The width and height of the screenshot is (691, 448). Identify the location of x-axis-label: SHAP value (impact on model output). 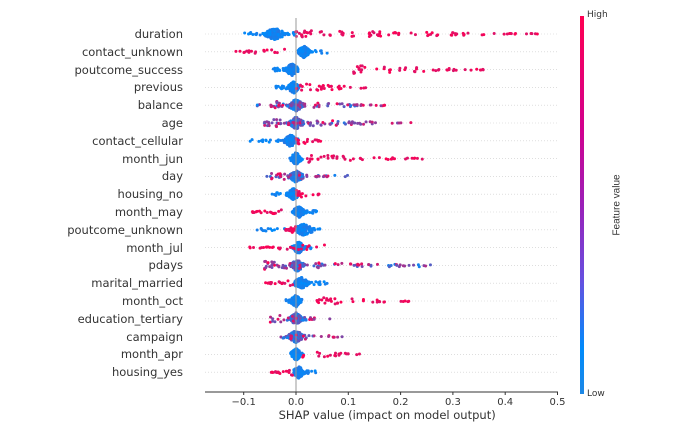
(387, 415).